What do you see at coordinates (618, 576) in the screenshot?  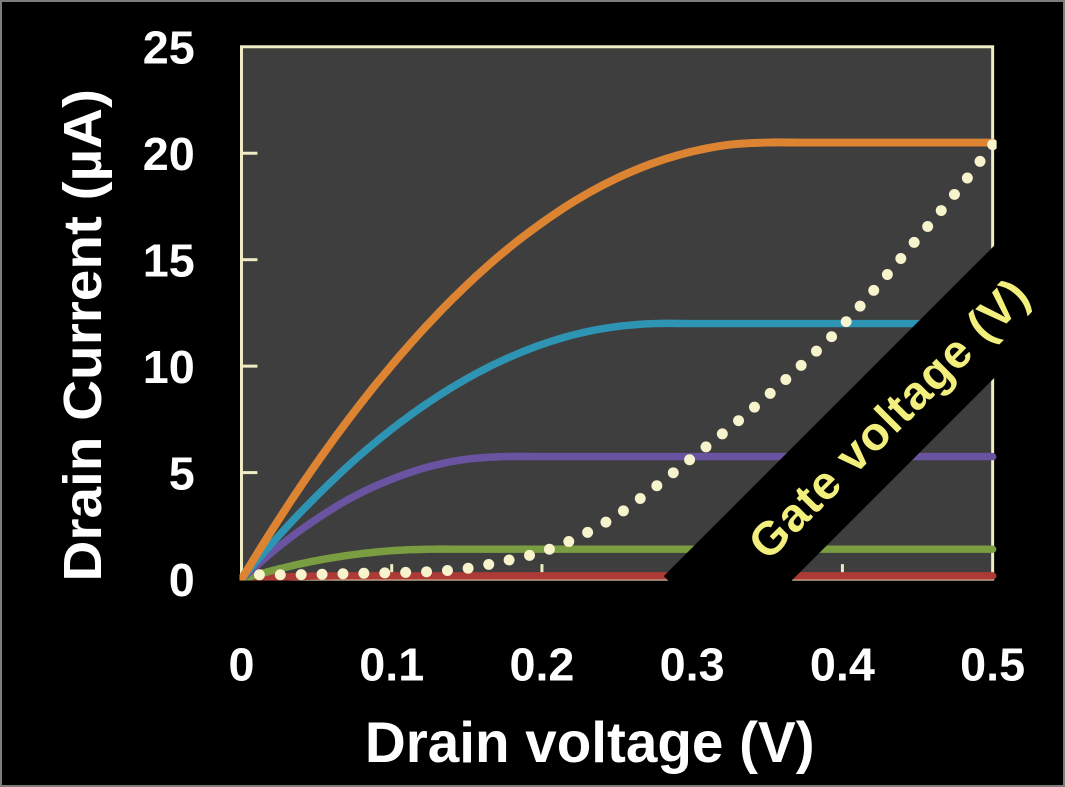 I see `output-curve-red` at bounding box center [618, 576].